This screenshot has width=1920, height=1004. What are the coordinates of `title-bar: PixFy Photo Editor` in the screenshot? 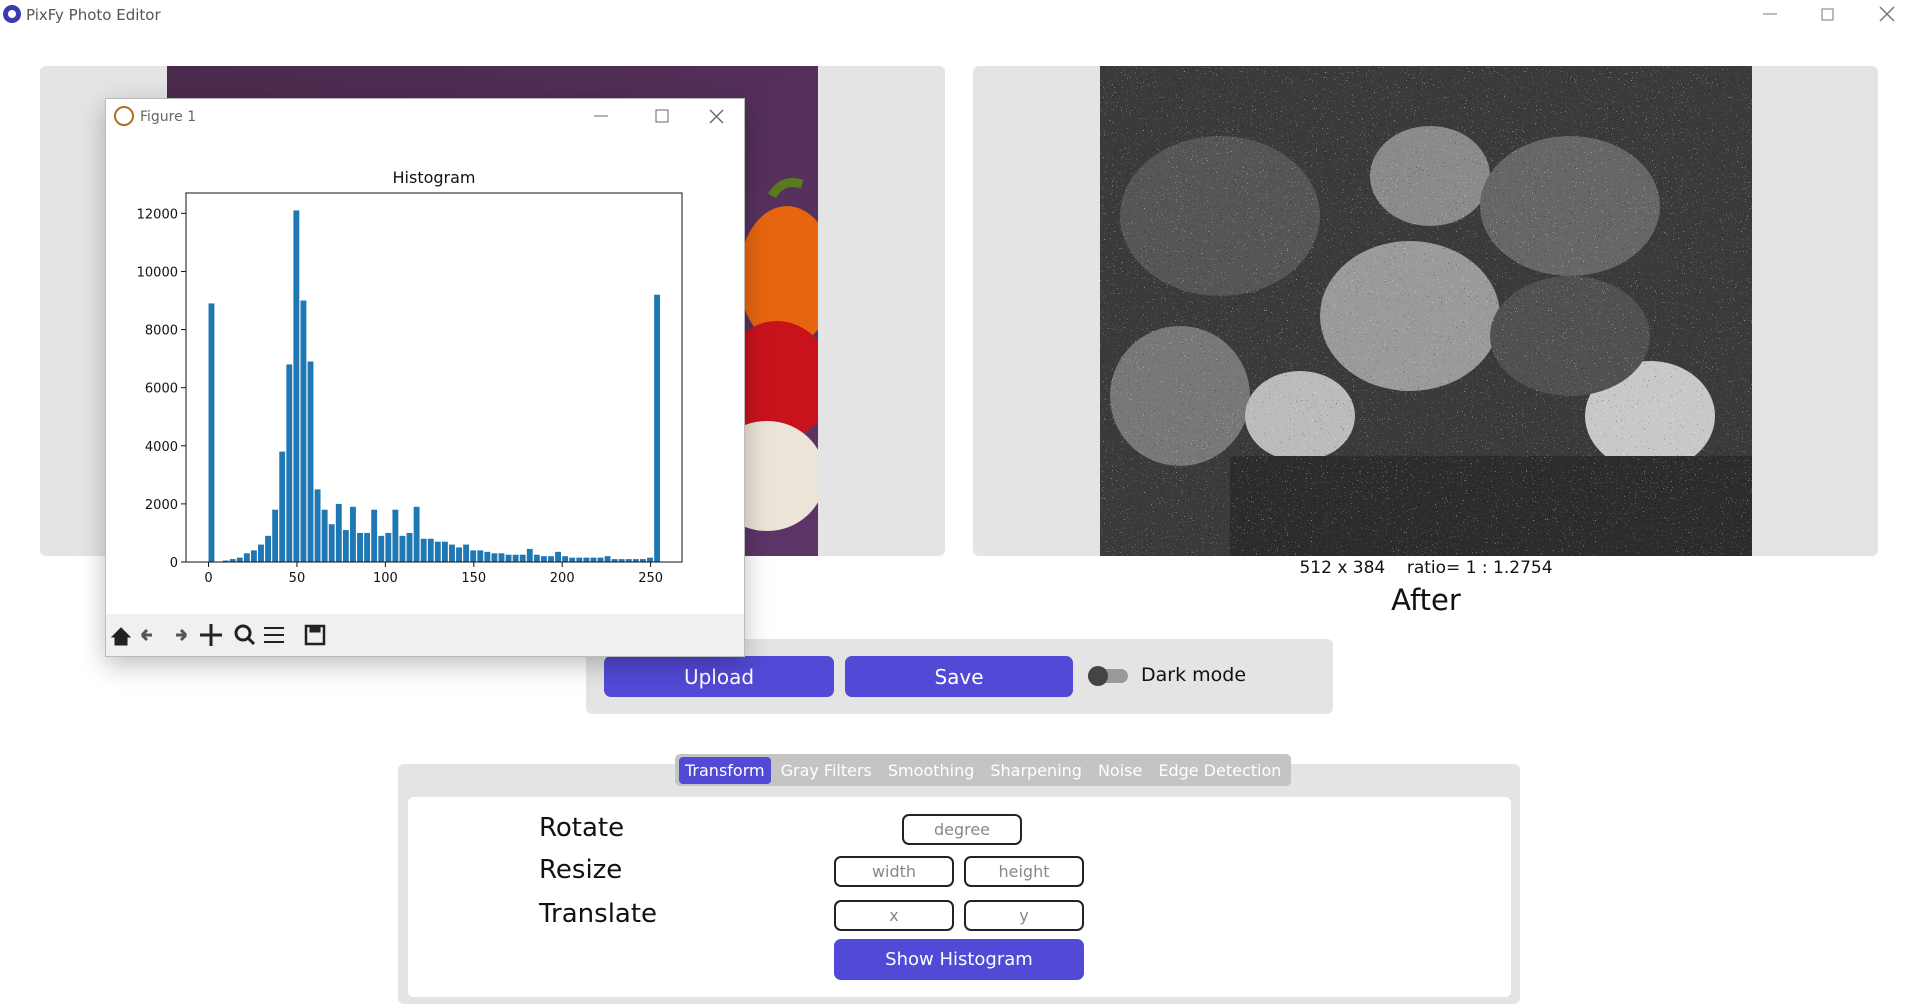 It's located at (949, 14).